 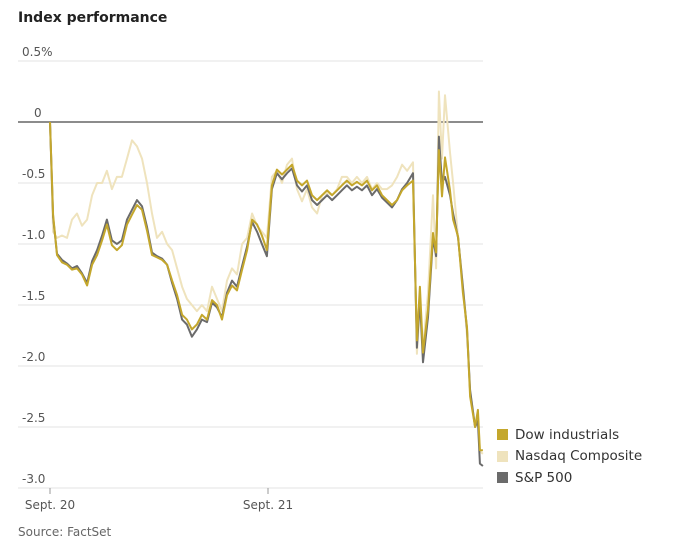 I want to click on y-tick-label: -2.0, so click(x=33, y=357).